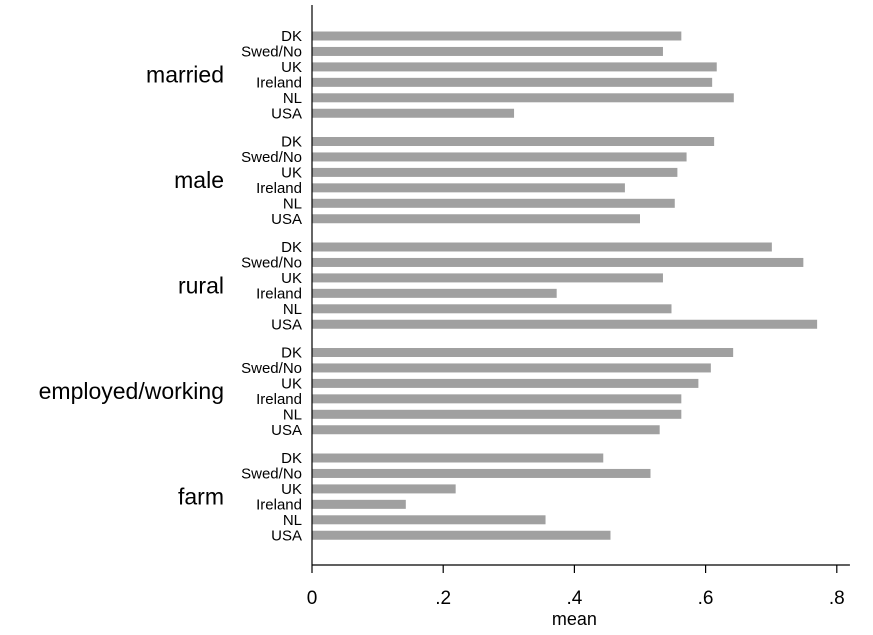  I want to click on bar-farm-UK, so click(384, 489).